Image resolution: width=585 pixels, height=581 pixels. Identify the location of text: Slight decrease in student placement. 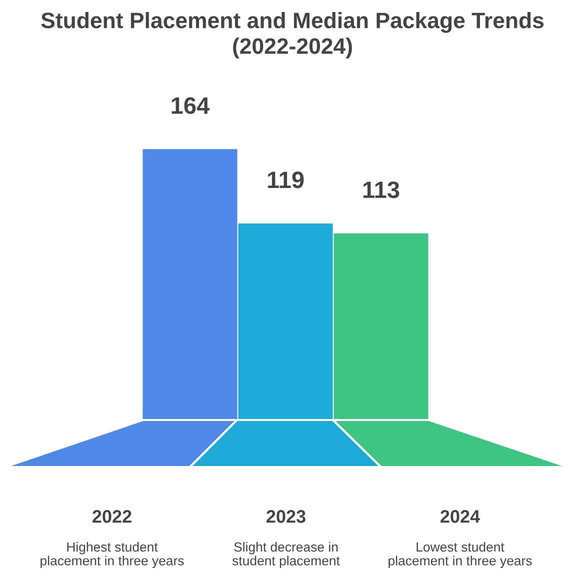
(286, 555).